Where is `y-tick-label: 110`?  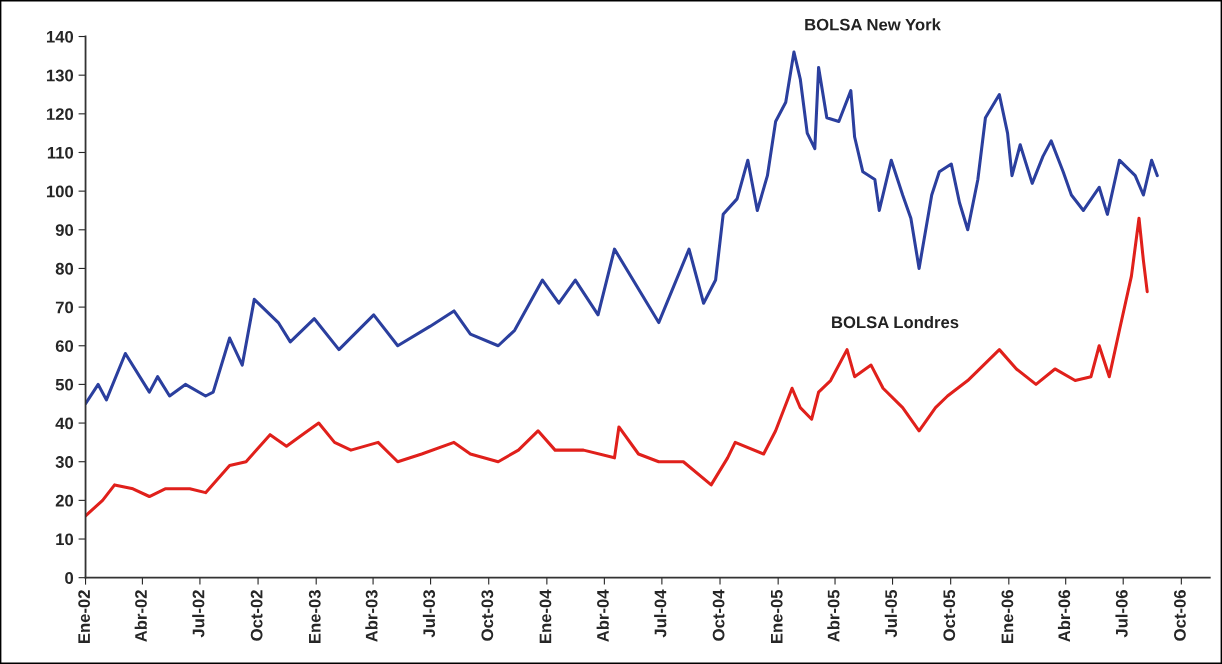
y-tick-label: 110 is located at coordinates (60, 152).